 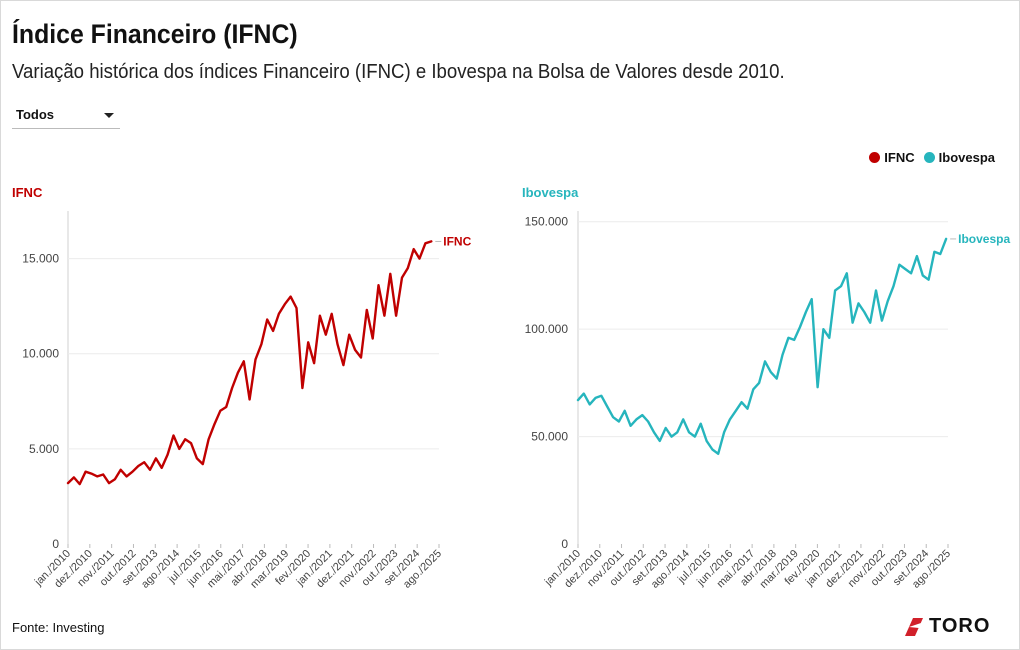 I want to click on logo-text: TORO, so click(x=960, y=626).